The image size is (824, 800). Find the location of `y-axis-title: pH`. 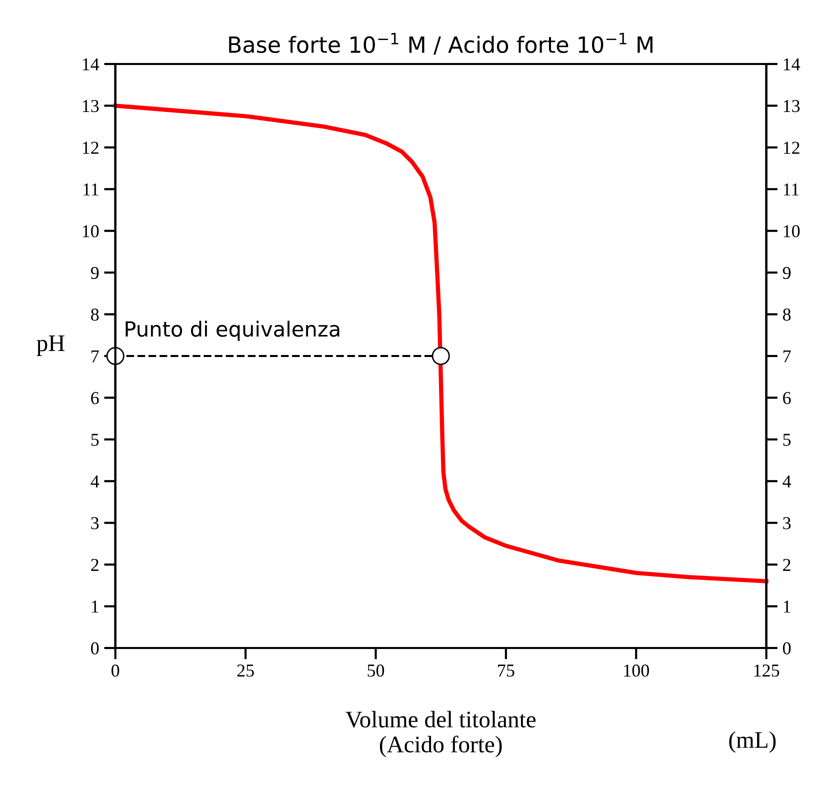

y-axis-title: pH is located at coordinates (50, 346).